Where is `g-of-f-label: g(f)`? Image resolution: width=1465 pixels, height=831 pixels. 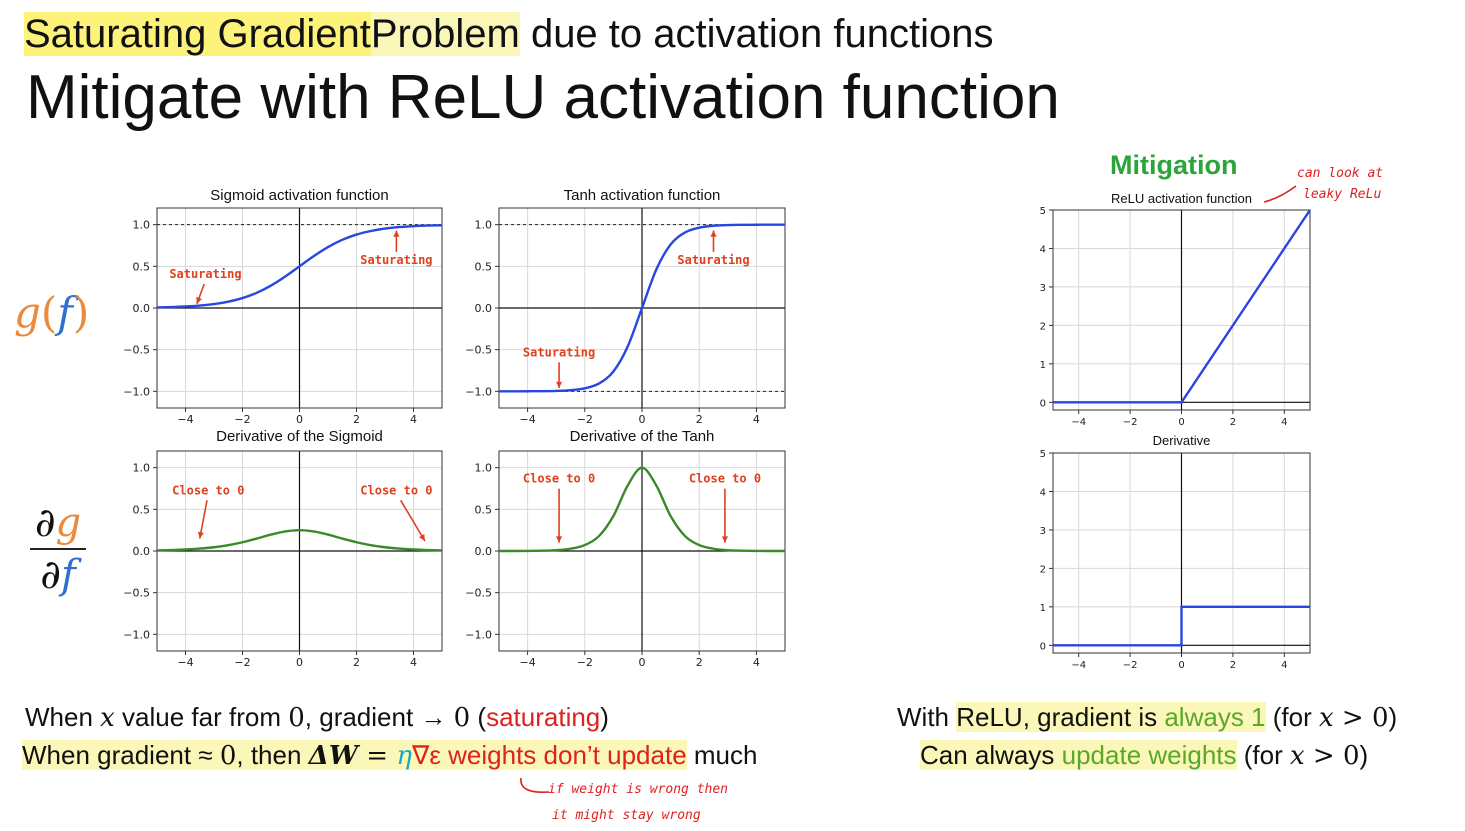 g-of-f-label: g(f) is located at coordinates (52, 312).